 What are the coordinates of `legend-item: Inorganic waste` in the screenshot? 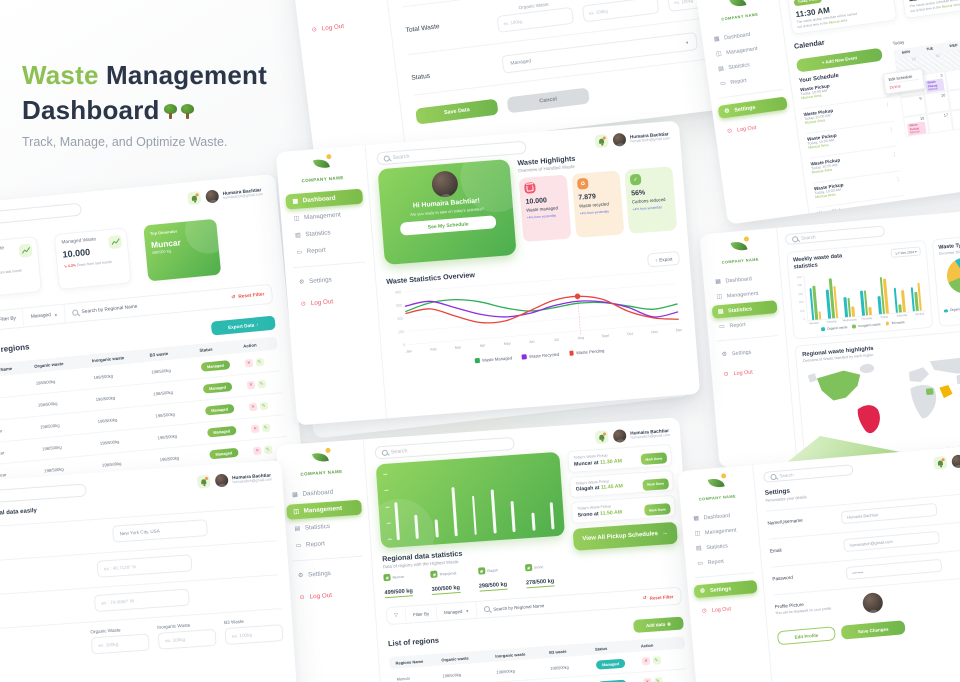 It's located at (866, 325).